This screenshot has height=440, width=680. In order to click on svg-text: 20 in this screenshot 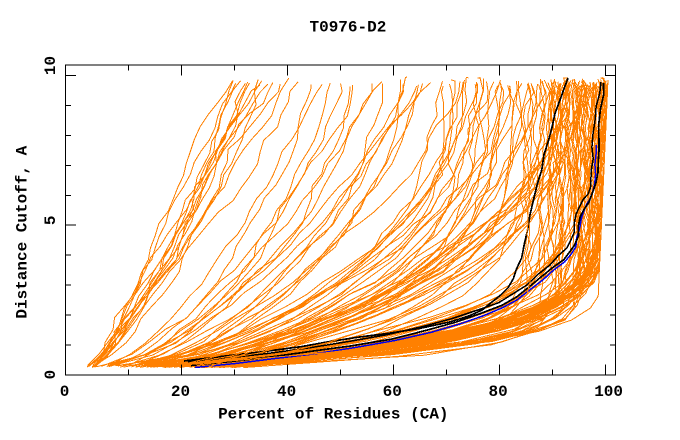, I will do `click(180, 392)`.